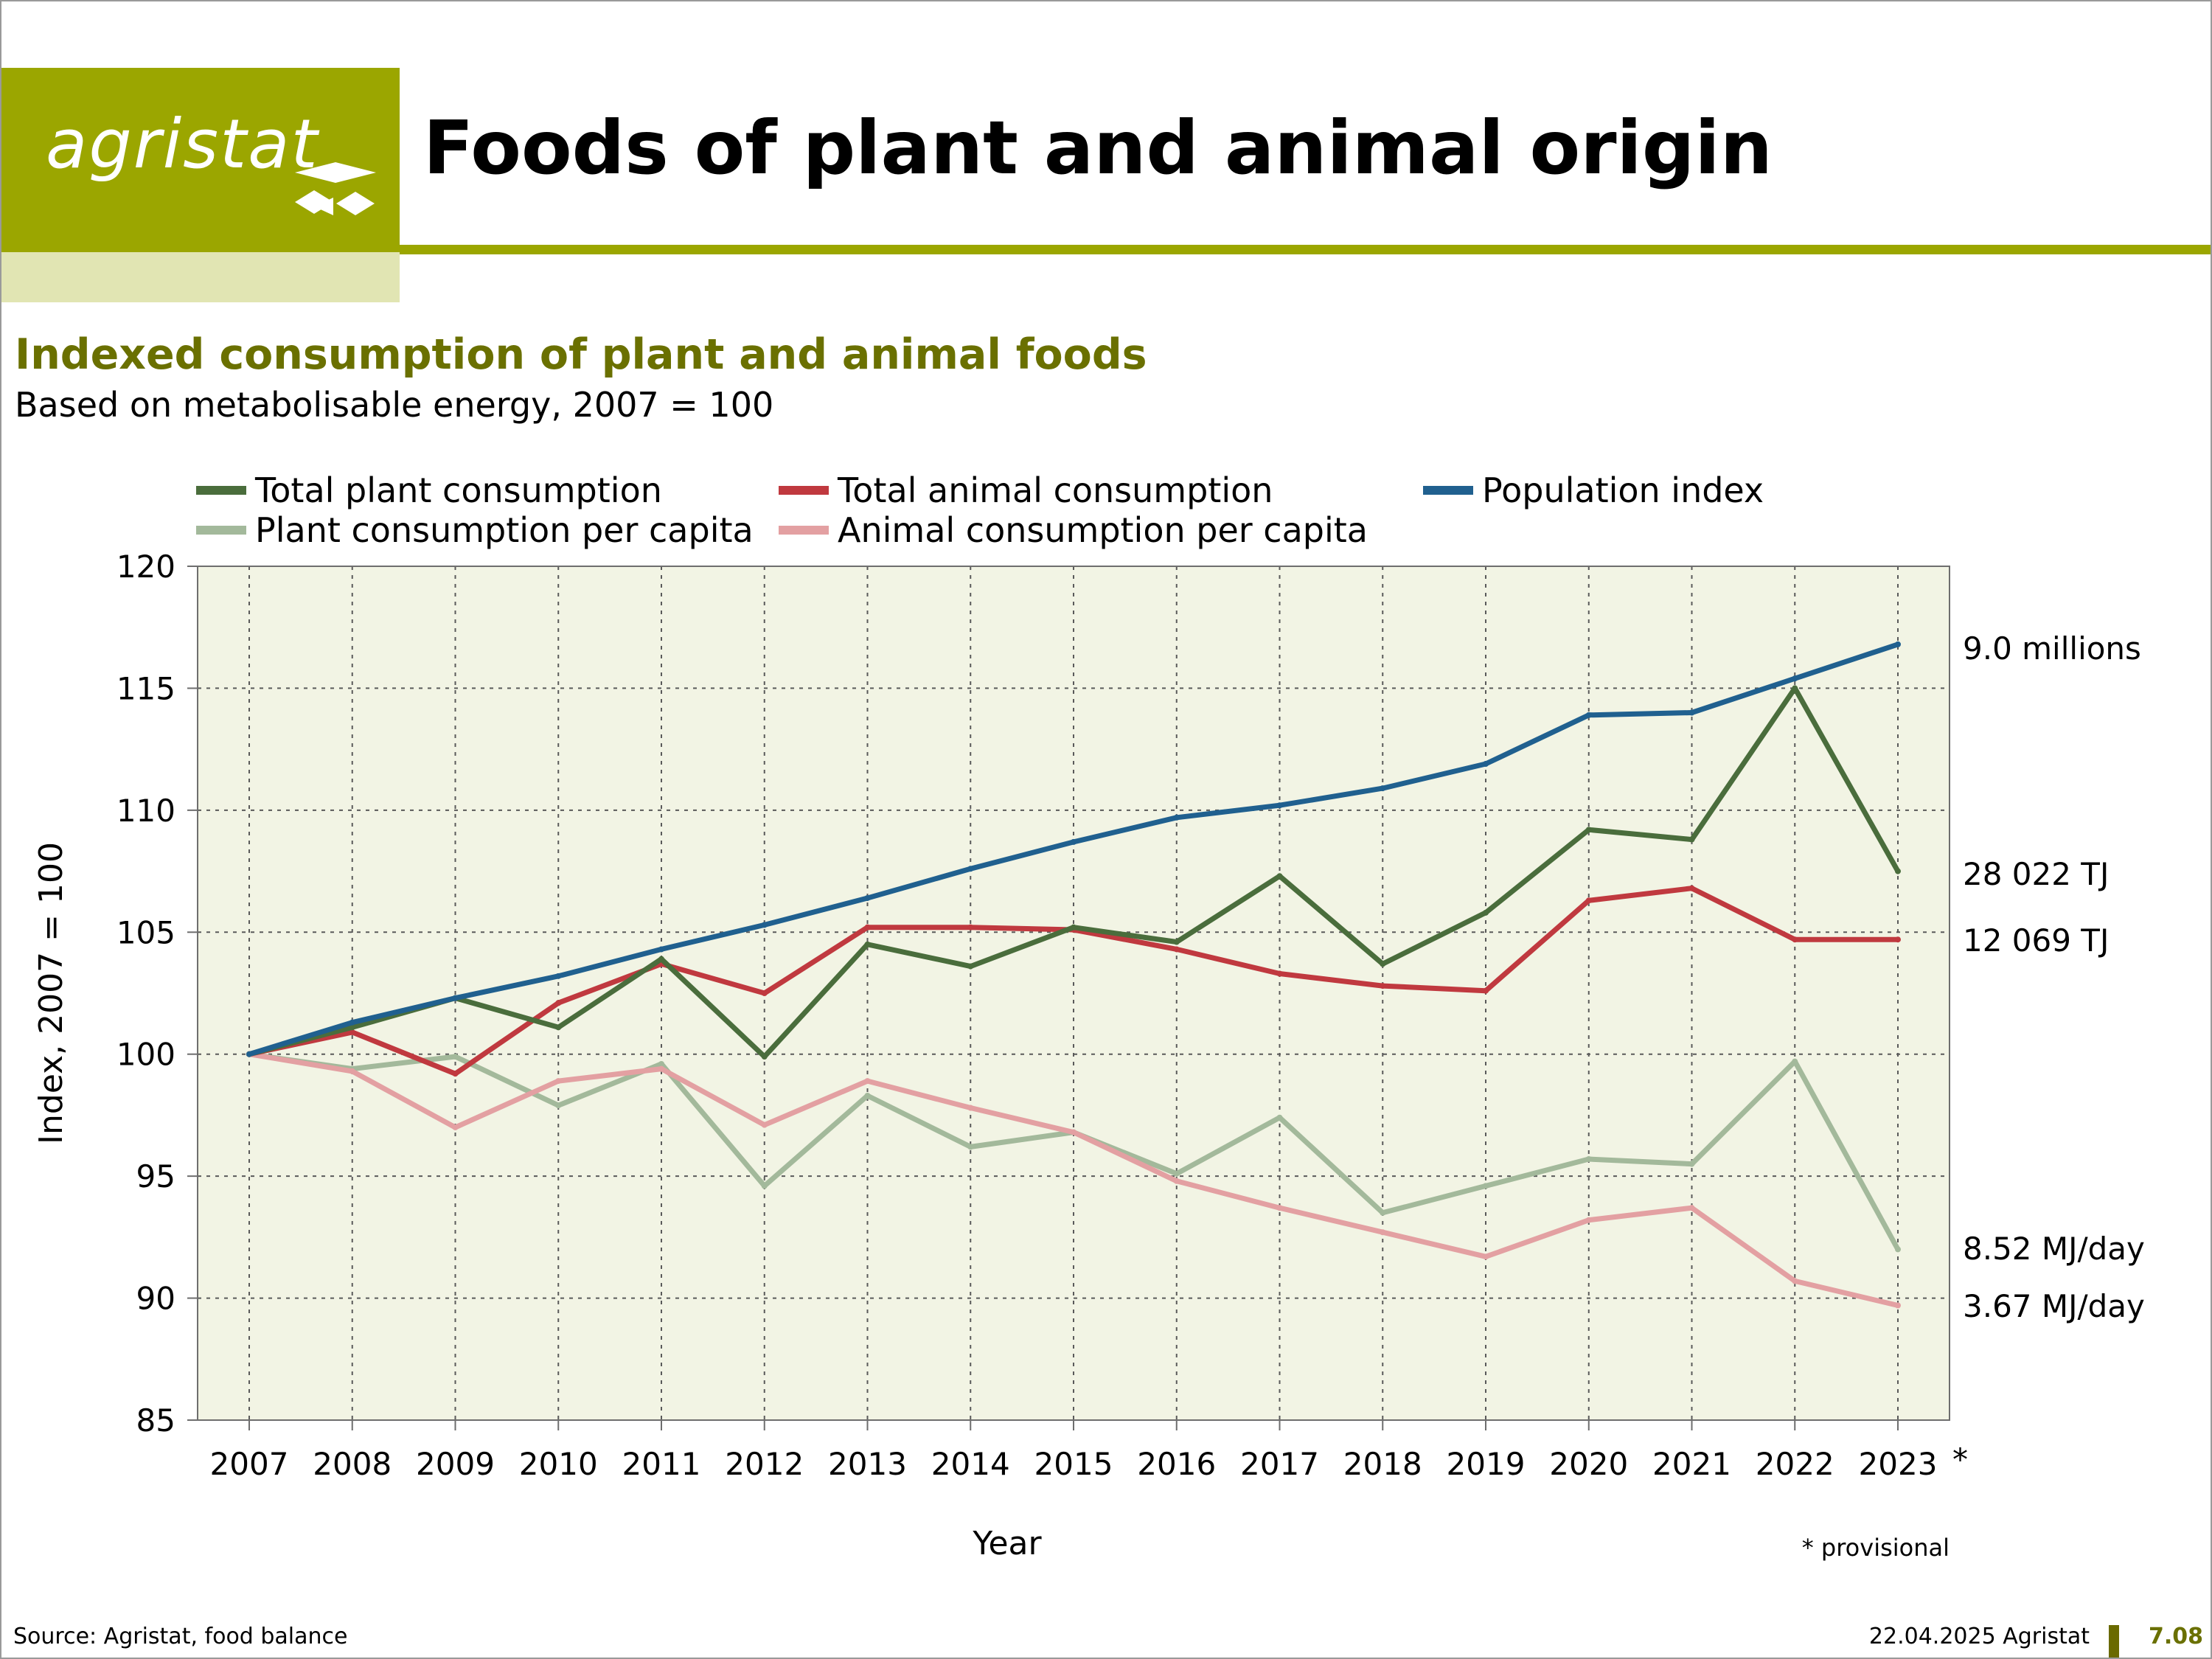 This screenshot has height=1659, width=2212. Describe the element at coordinates (1103, 530) in the screenshot. I see `legend-label: Animal consumption per capita` at that location.